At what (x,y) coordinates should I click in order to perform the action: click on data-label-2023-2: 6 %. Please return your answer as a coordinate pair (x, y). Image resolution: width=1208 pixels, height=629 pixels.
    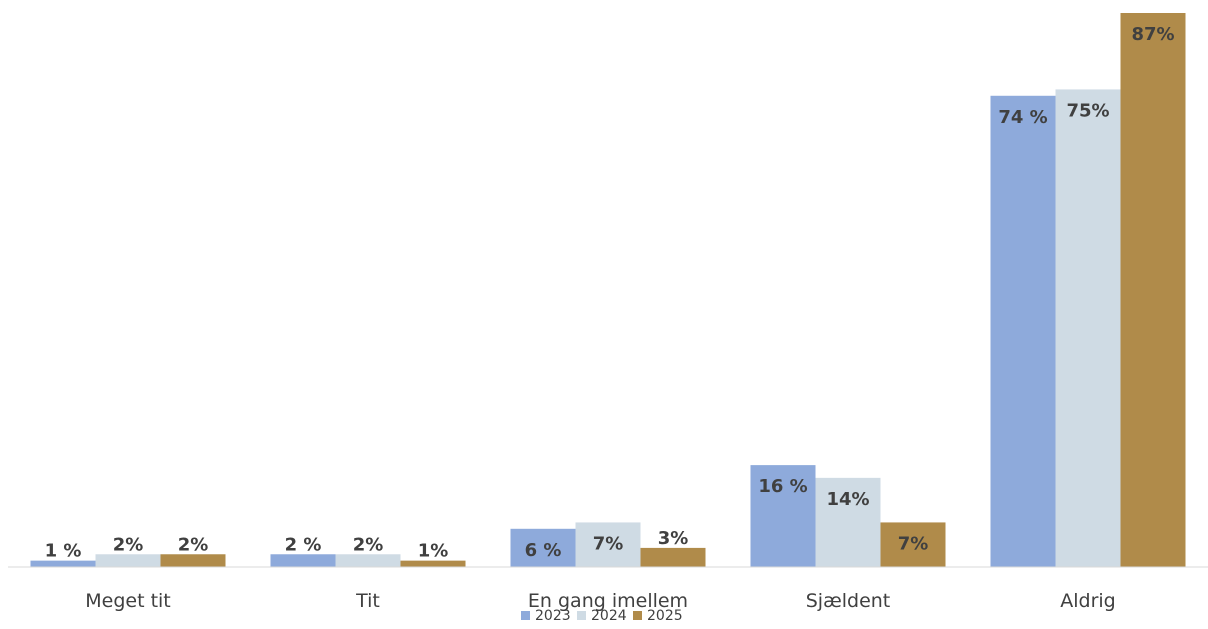
    Looking at the image, I should click on (543, 550).